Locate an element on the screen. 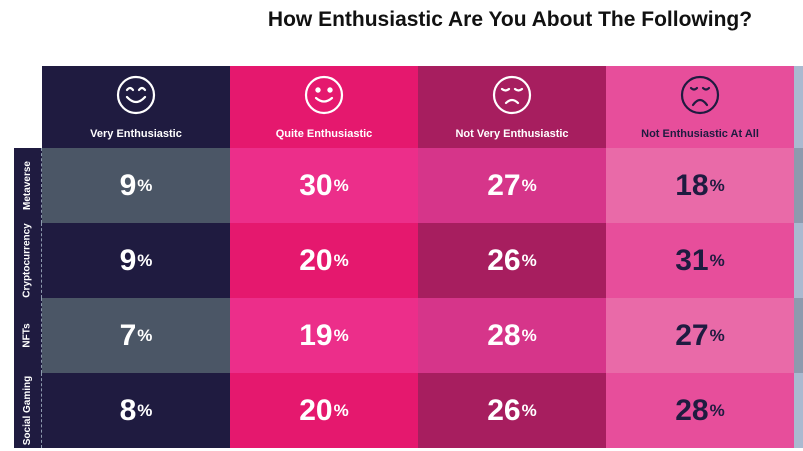  column-header: Very Enthusiastic is located at coordinates (136, 107).